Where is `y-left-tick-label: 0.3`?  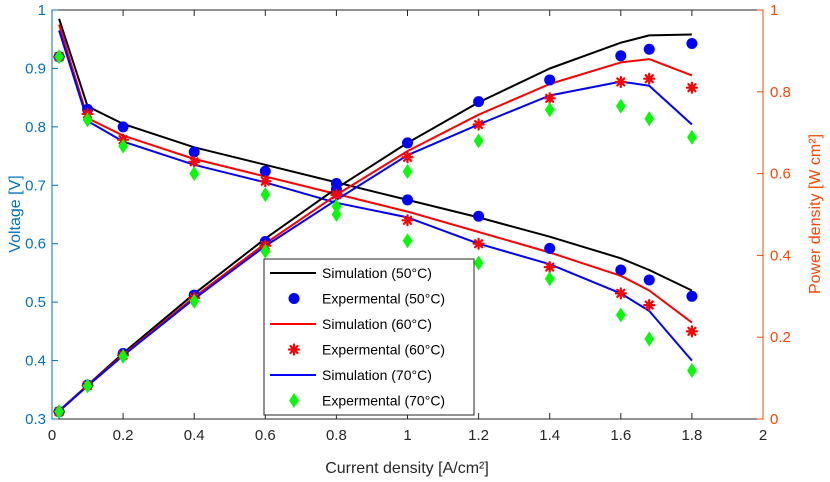
y-left-tick-label: 0.3 is located at coordinates (35, 419).